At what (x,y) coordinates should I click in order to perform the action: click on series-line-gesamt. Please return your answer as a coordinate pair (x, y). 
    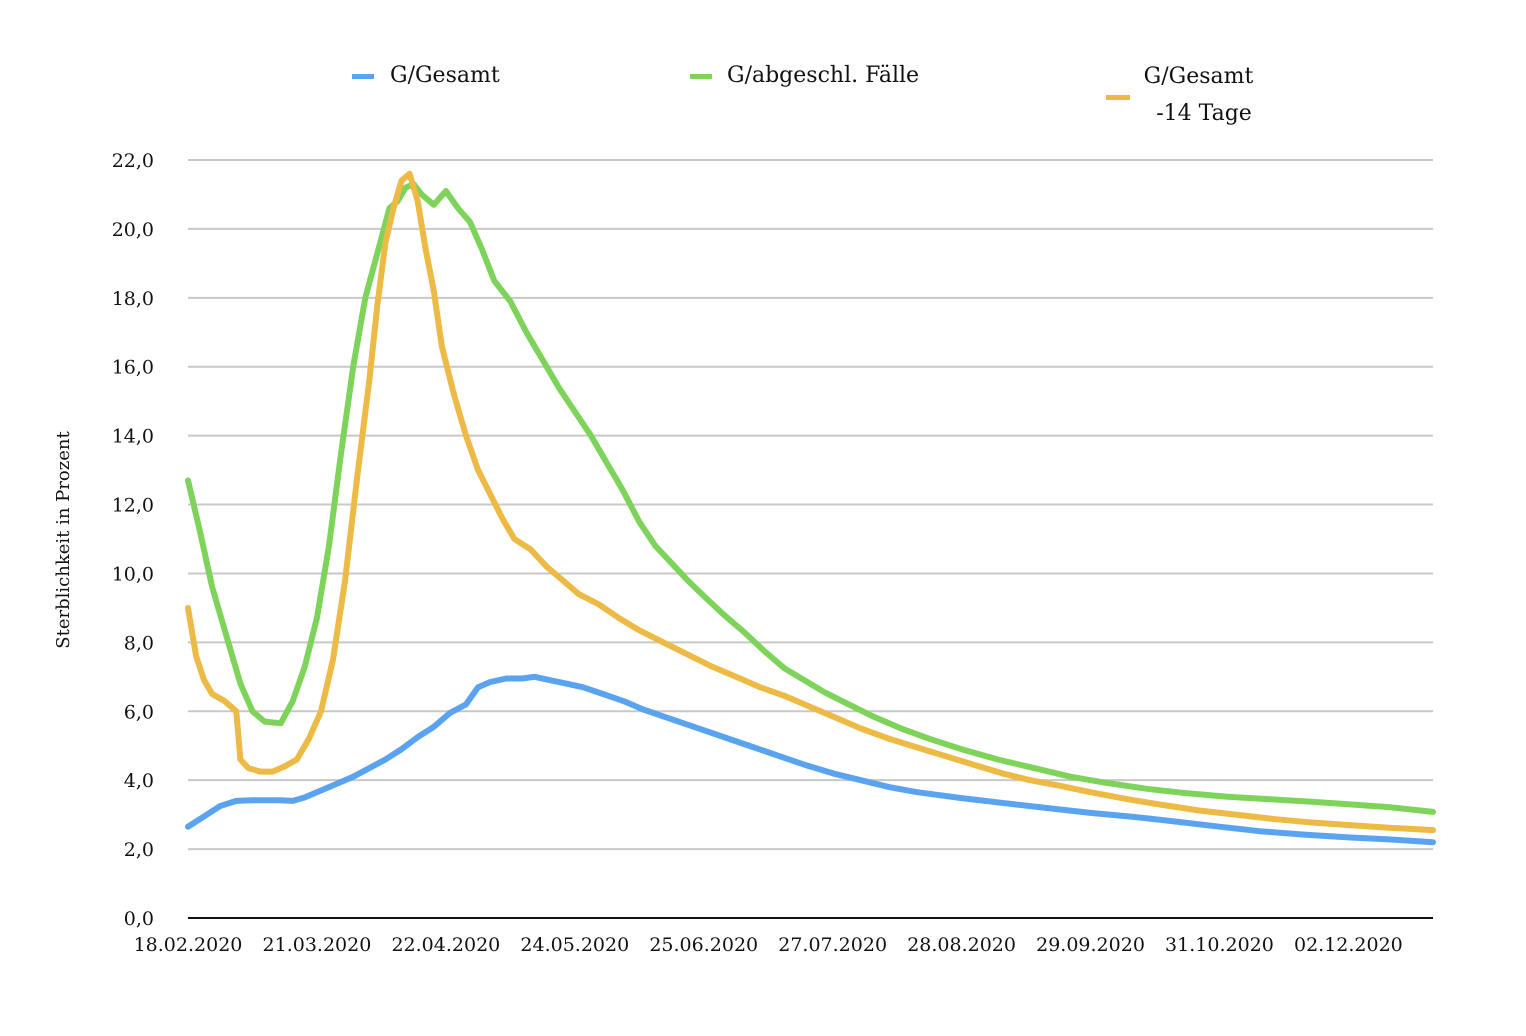
    Looking at the image, I should click on (810, 759).